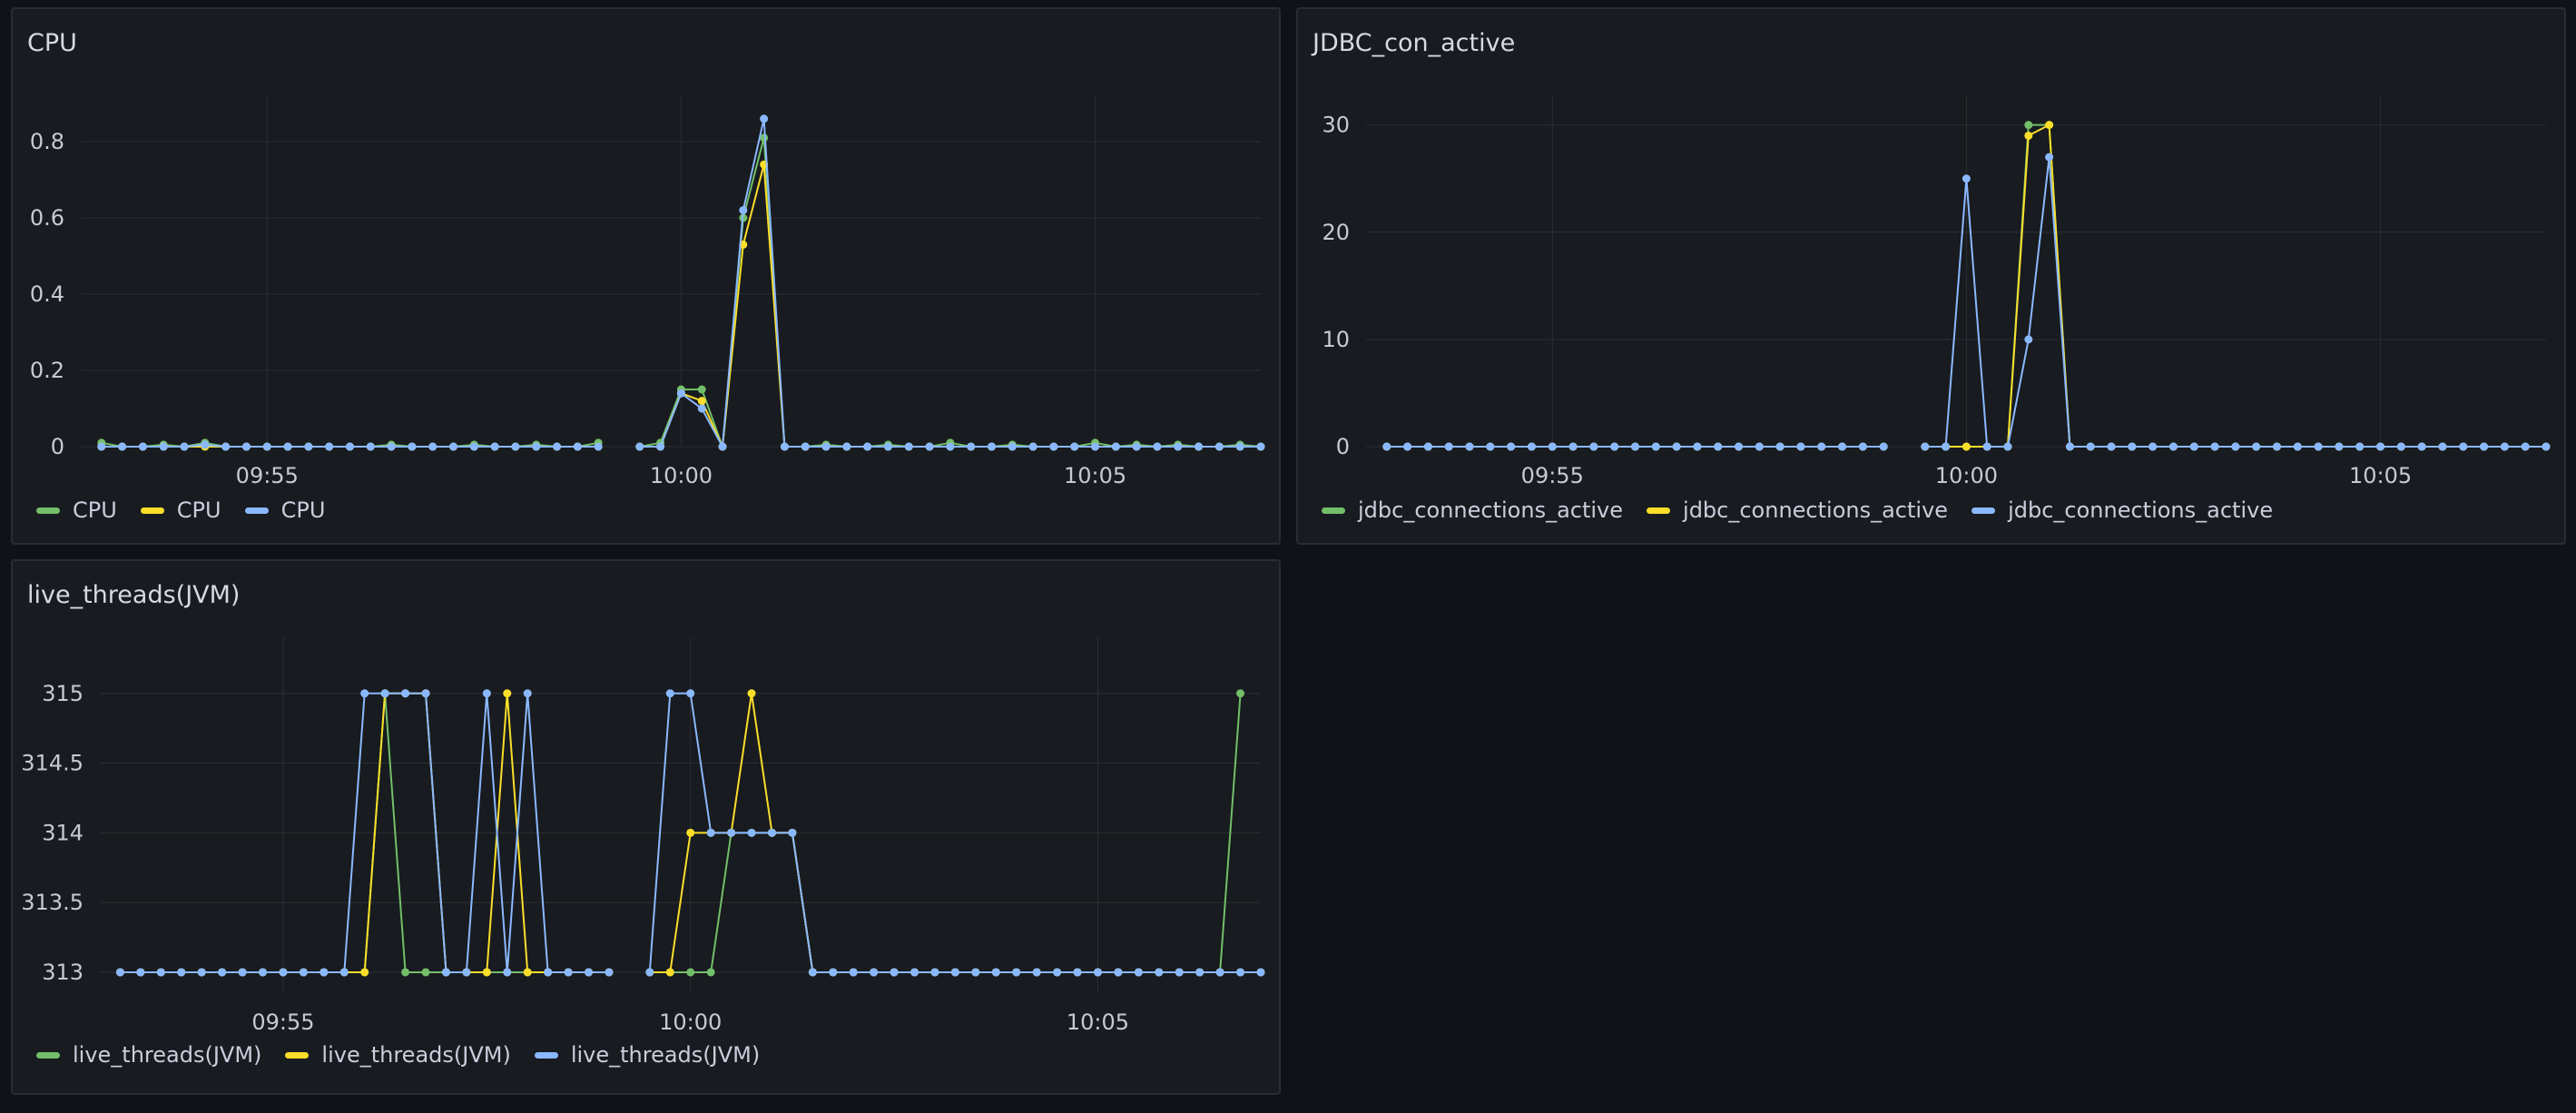 The image size is (2576, 1113). What do you see at coordinates (1343, 447) in the screenshot?
I see `y-tick-label: 0` at bounding box center [1343, 447].